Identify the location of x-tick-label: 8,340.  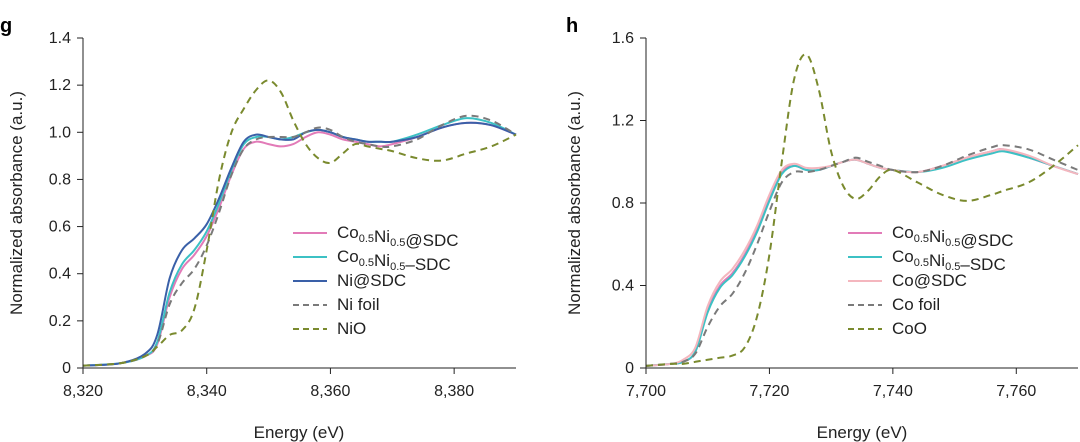
(207, 391).